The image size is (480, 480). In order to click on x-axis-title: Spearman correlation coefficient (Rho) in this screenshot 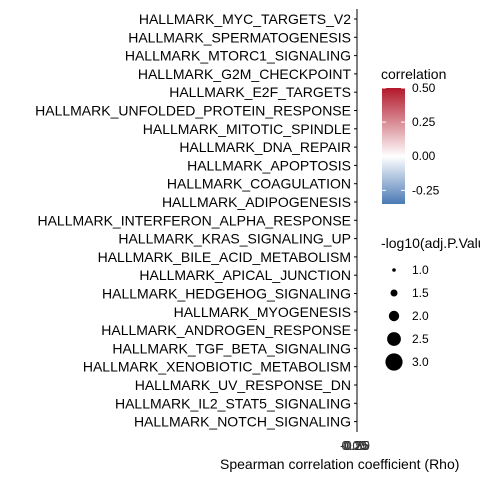, I will do `click(339, 464)`.